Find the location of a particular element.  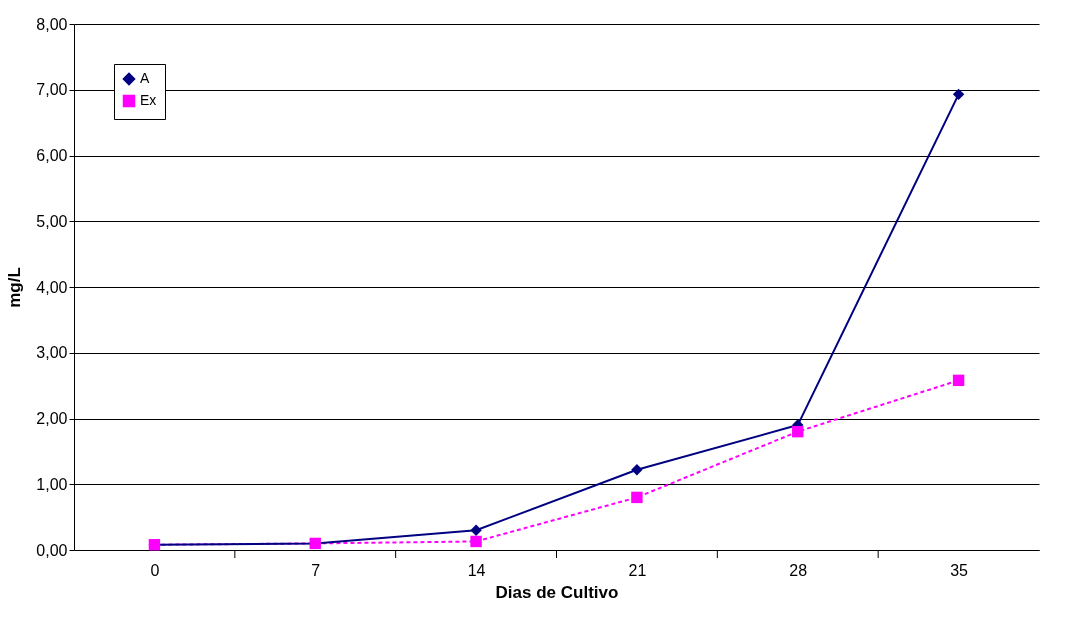

x-tick-label: 28 is located at coordinates (798, 570).